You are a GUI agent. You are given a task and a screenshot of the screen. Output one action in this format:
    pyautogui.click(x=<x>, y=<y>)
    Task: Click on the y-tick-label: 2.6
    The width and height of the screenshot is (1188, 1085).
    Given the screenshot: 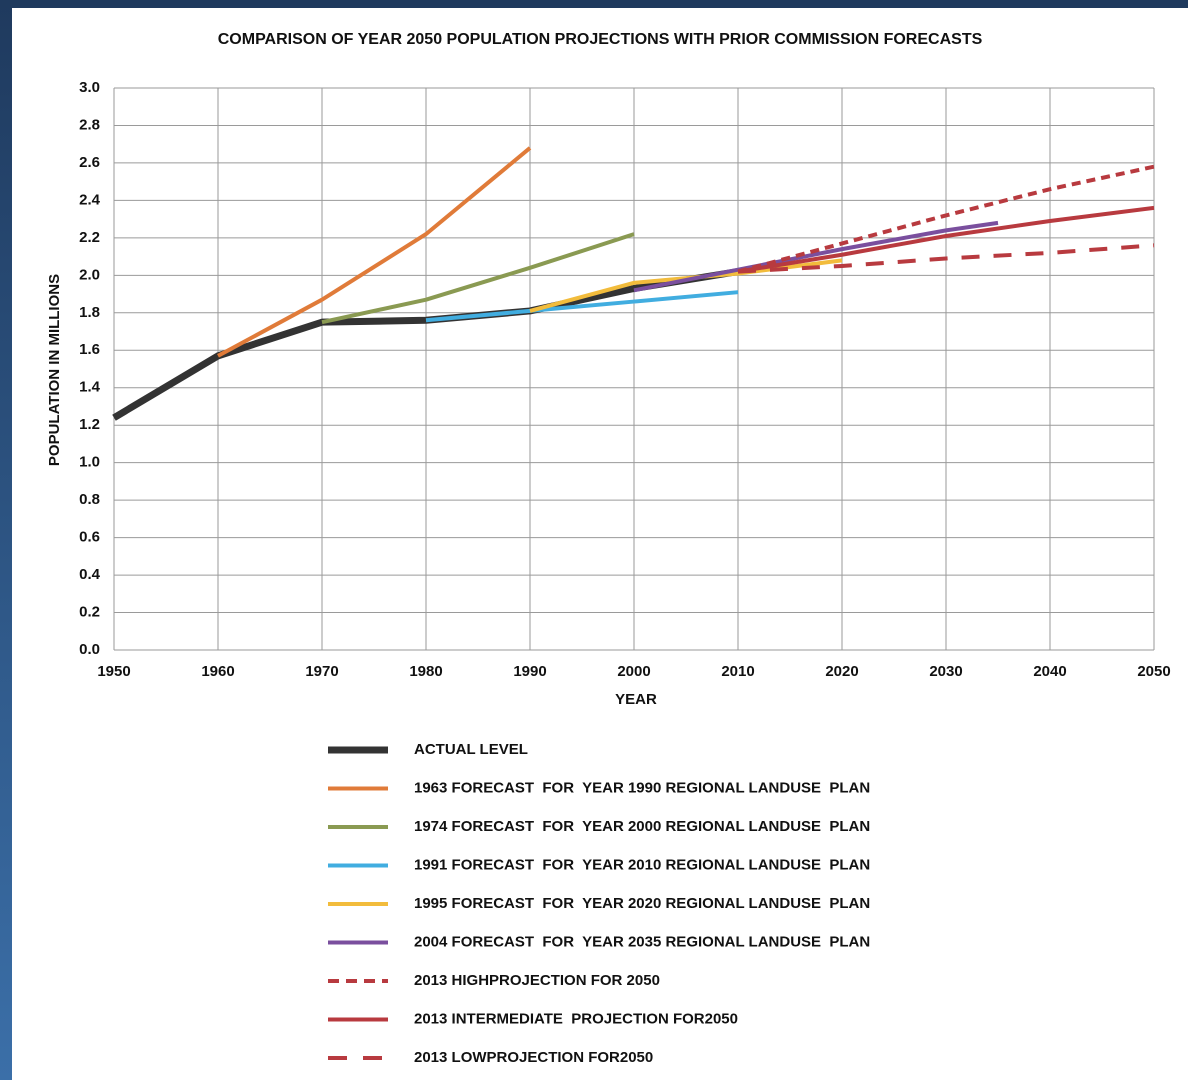 What is the action you would take?
    pyautogui.click(x=89, y=162)
    